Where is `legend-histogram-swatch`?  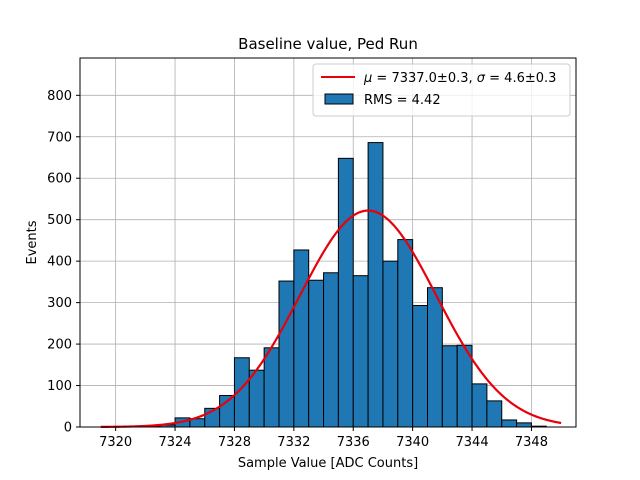 legend-histogram-swatch is located at coordinates (339, 99).